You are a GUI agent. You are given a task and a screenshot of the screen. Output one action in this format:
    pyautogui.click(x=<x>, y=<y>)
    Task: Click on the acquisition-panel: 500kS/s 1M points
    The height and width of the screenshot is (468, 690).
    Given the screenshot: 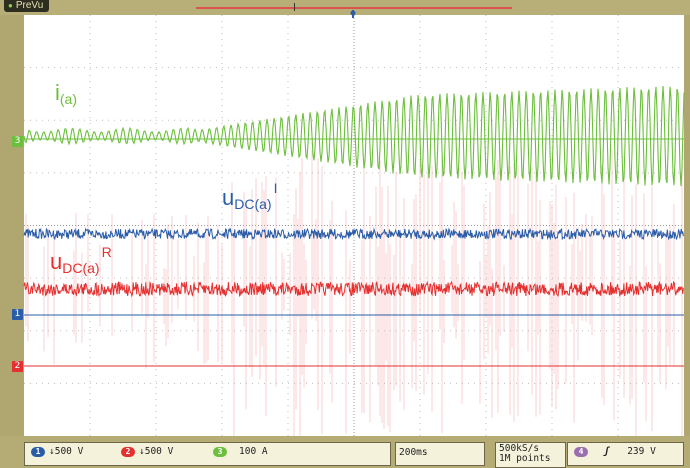 What is the action you would take?
    pyautogui.click(x=530, y=455)
    